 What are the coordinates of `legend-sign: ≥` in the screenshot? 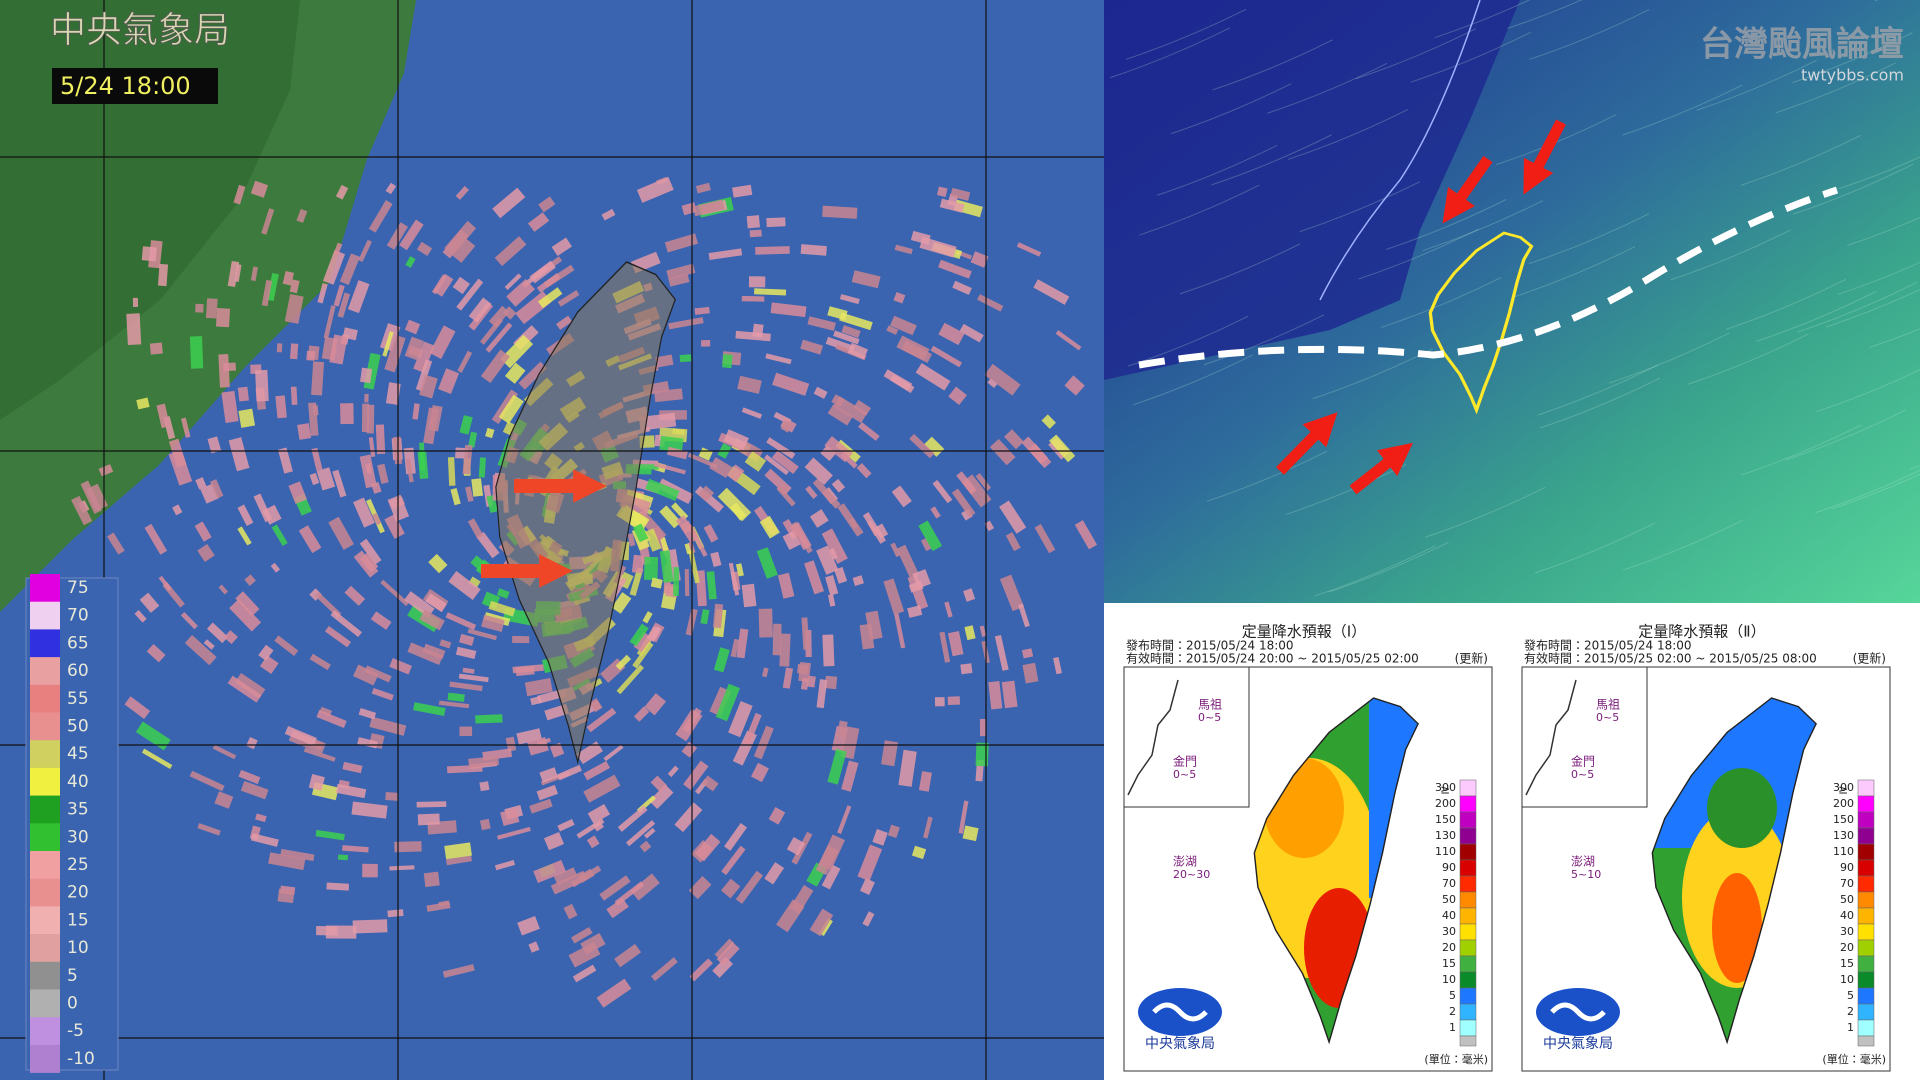 It's located at (1843, 790).